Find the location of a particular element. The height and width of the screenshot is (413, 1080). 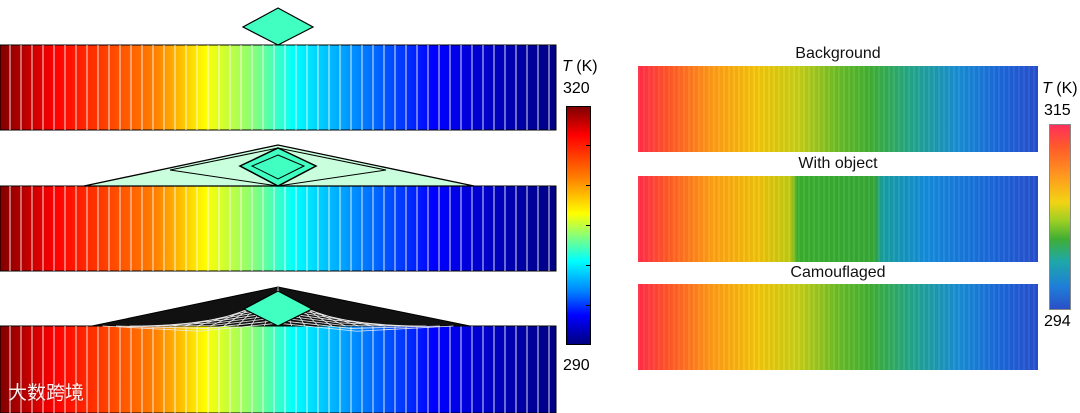

right-colorbar is located at coordinates (1060, 217).